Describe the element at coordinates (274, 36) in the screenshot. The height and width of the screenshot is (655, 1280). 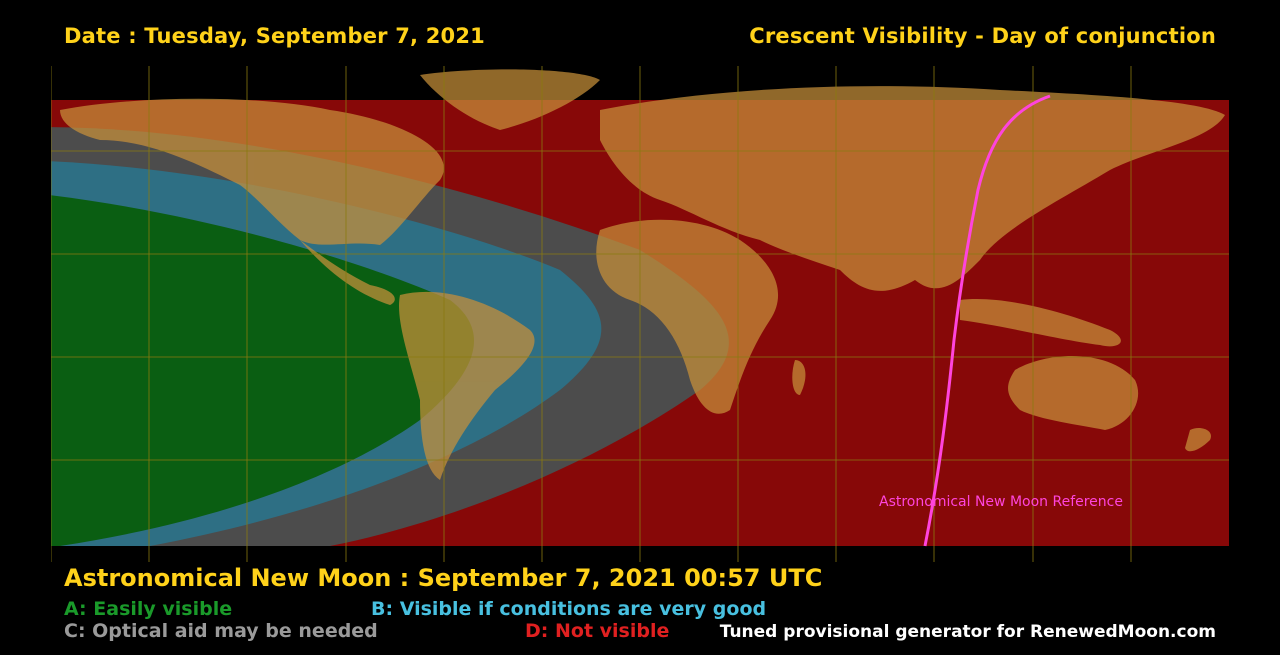
I see `date-label: Date : Tuesday, September 7, 2021` at that location.